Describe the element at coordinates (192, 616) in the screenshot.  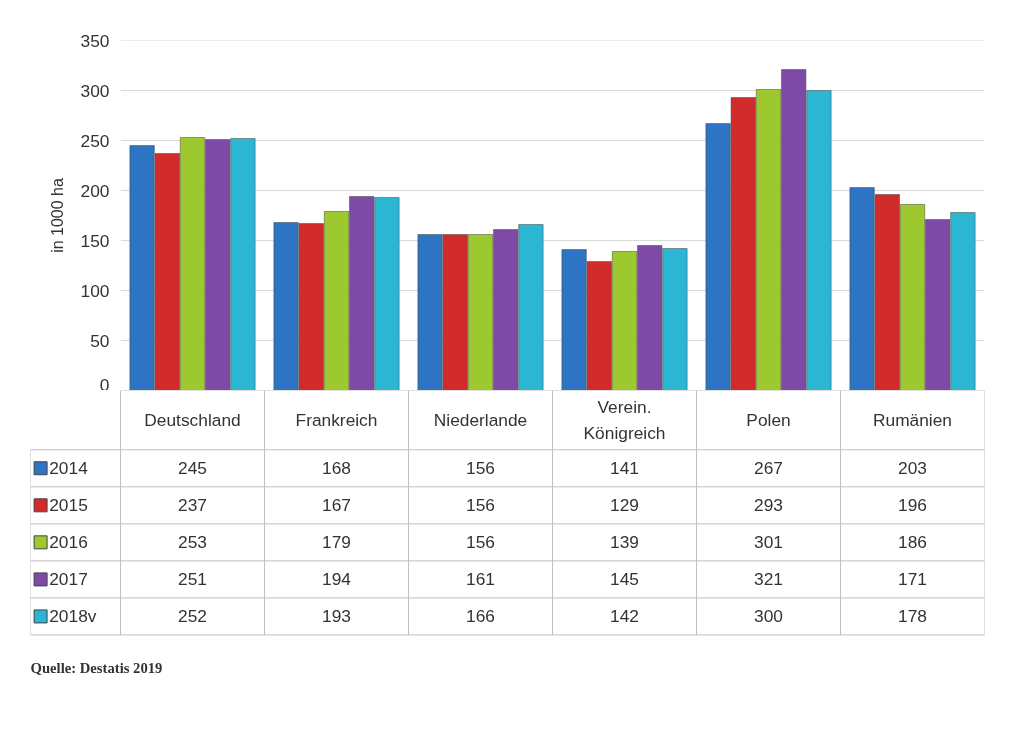
I see `data-label: 252` at that location.